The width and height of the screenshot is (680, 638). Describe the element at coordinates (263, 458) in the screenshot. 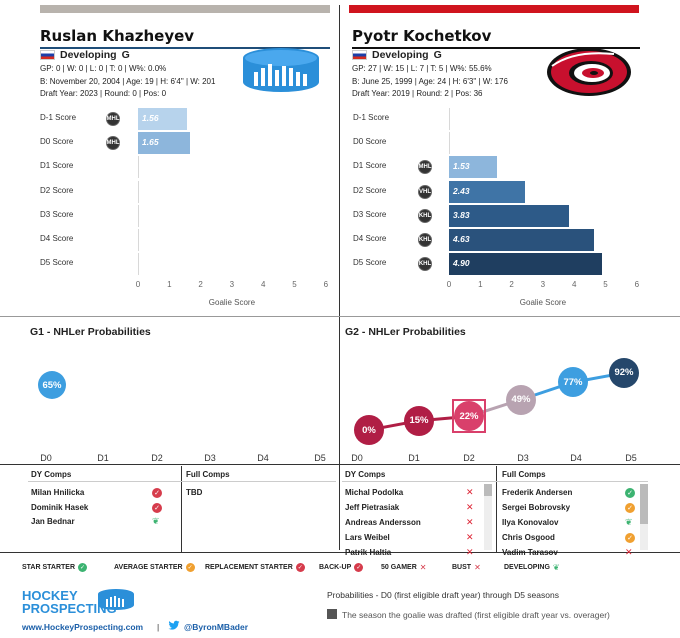

I see `draft-season-label: D4` at that location.